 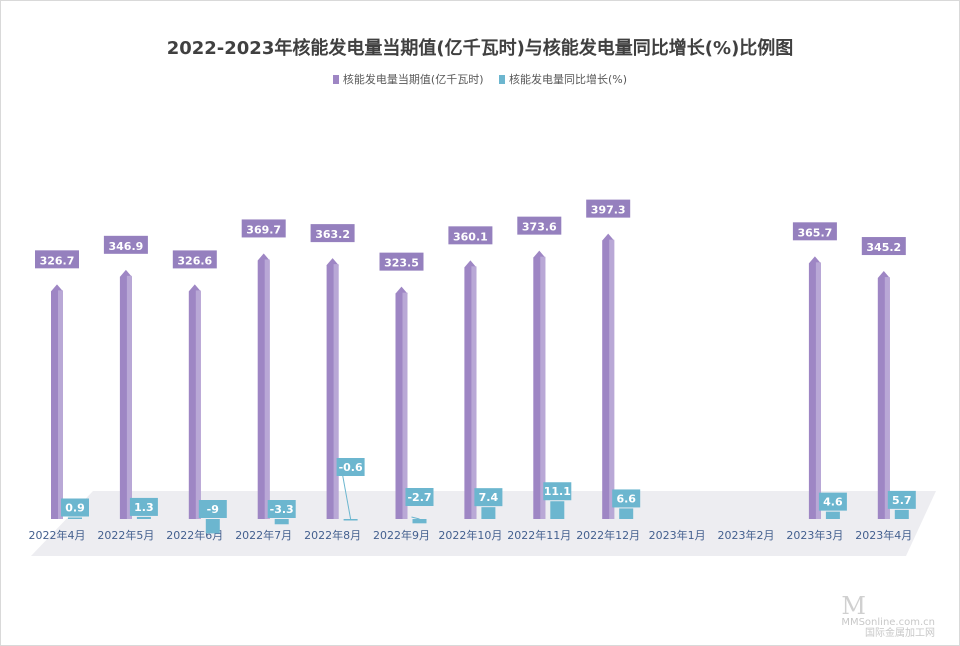 I want to click on data-label-growth: 7.4, so click(x=489, y=497).